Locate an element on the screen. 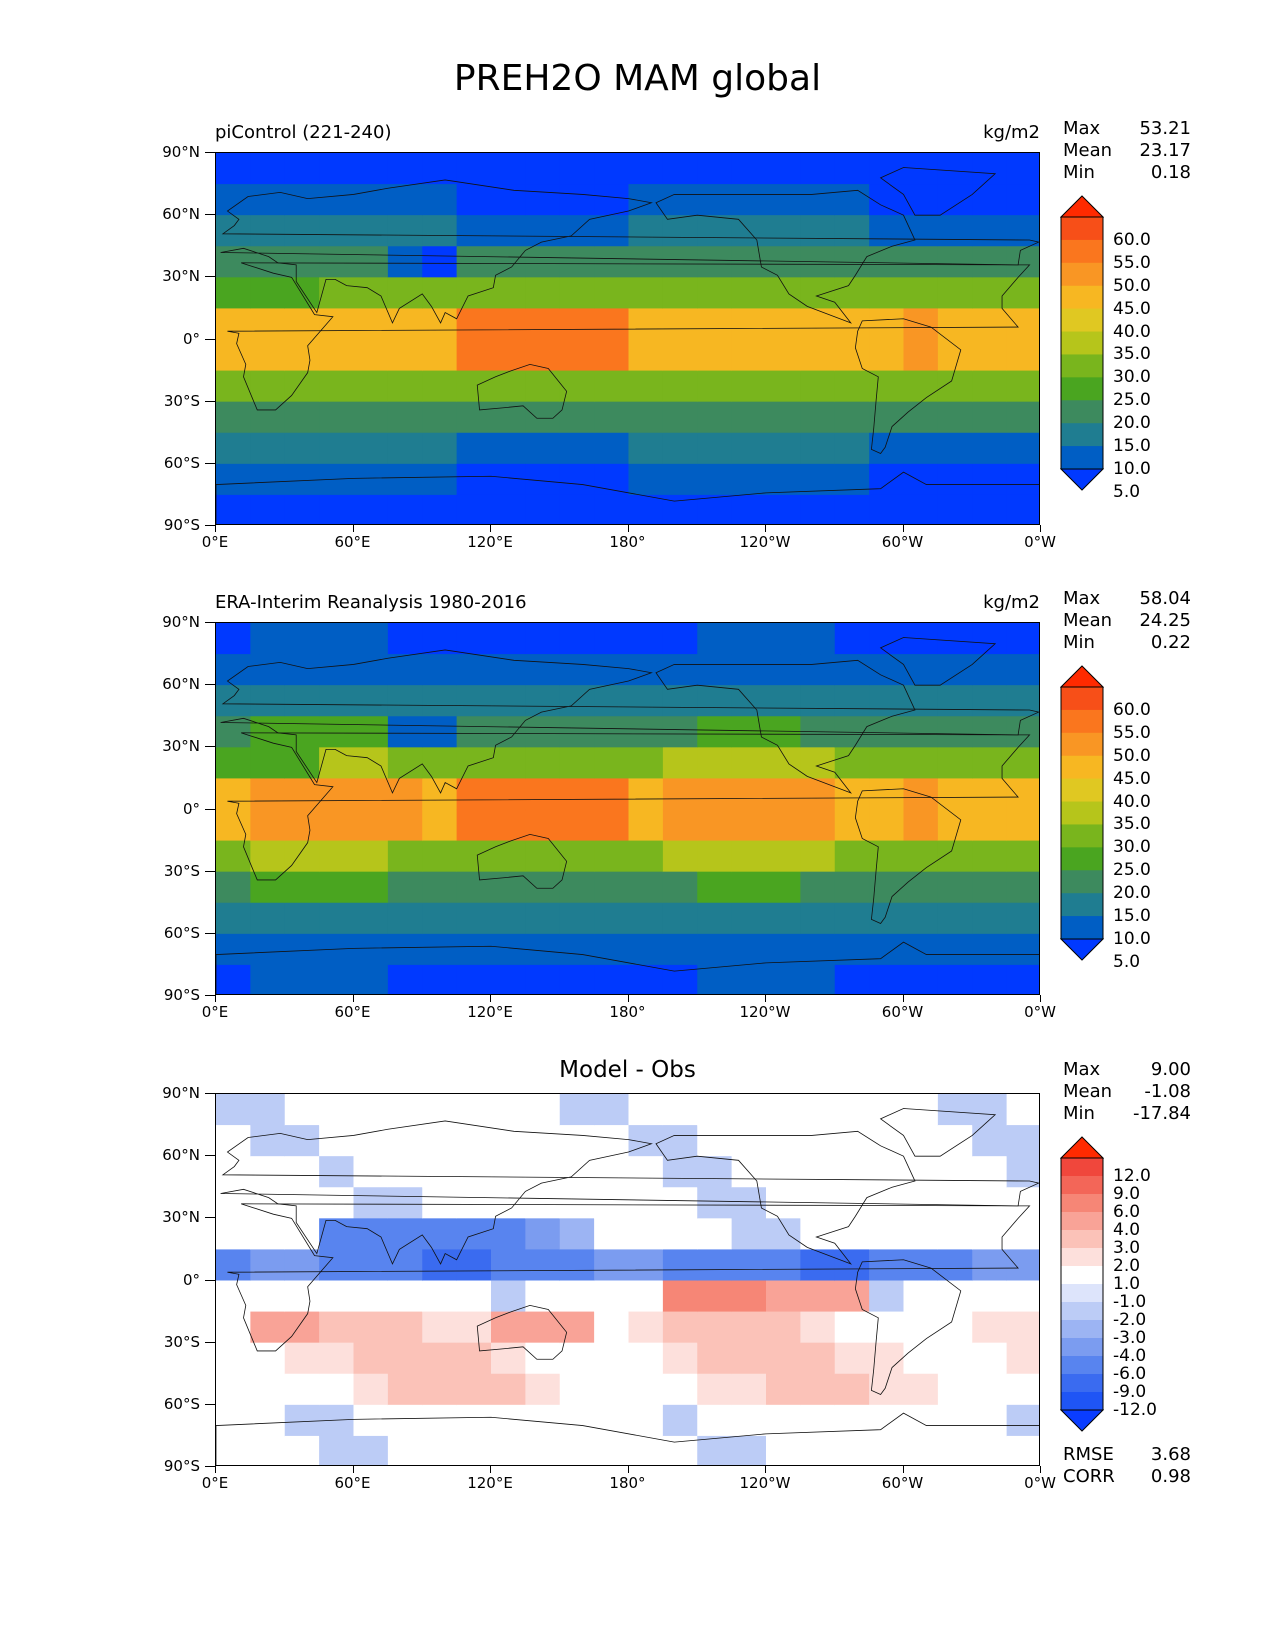 Image resolution: width=1275 pixels, height=1650 pixels. x-tick-label: 180° is located at coordinates (627, 542).